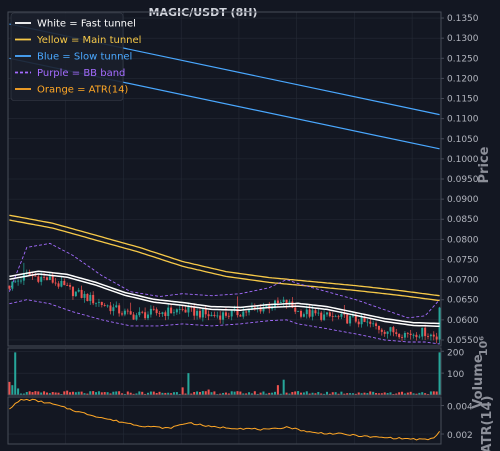  Describe the element at coordinates (455, 375) in the screenshot. I see `volume-tick-label: 100` at that location.